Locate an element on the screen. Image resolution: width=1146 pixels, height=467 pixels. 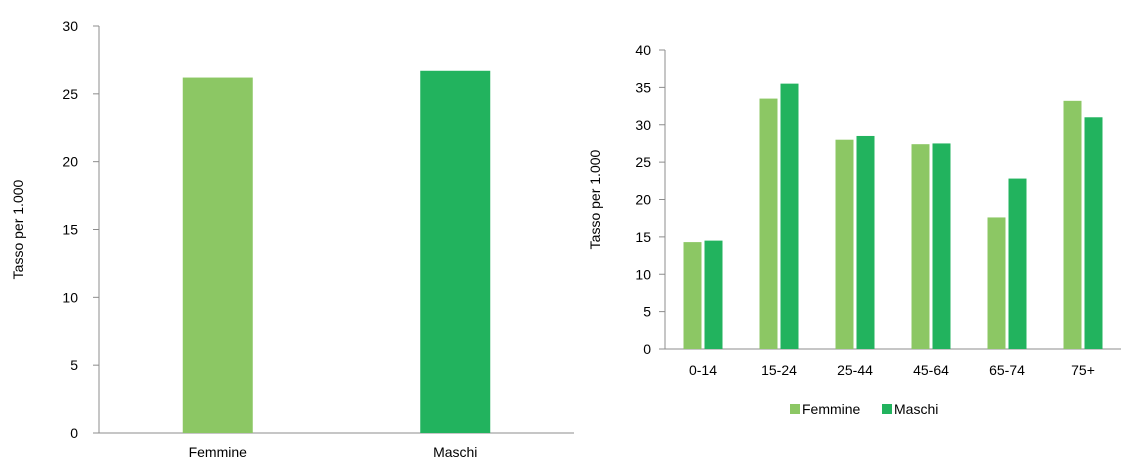
x-tick-label: 75+ is located at coordinates (1083, 370).